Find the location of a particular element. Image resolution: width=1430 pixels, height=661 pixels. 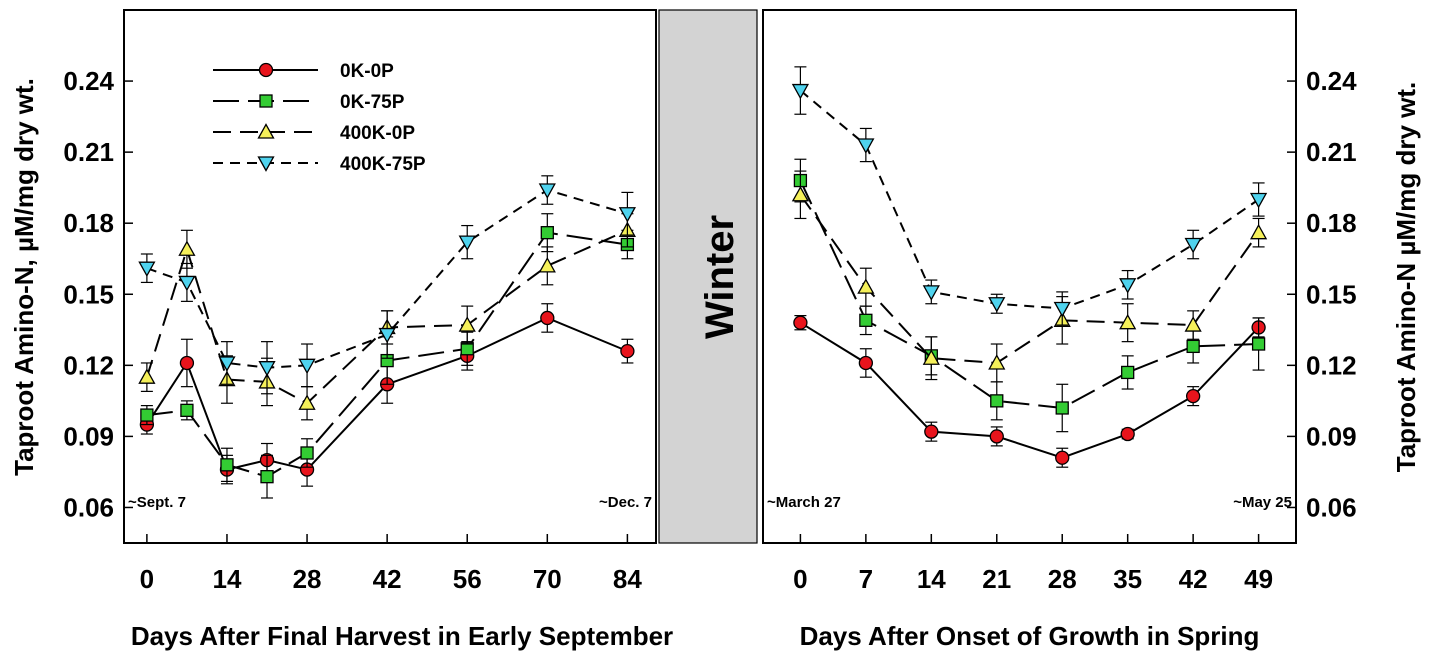

winter-band is located at coordinates (708, 276).